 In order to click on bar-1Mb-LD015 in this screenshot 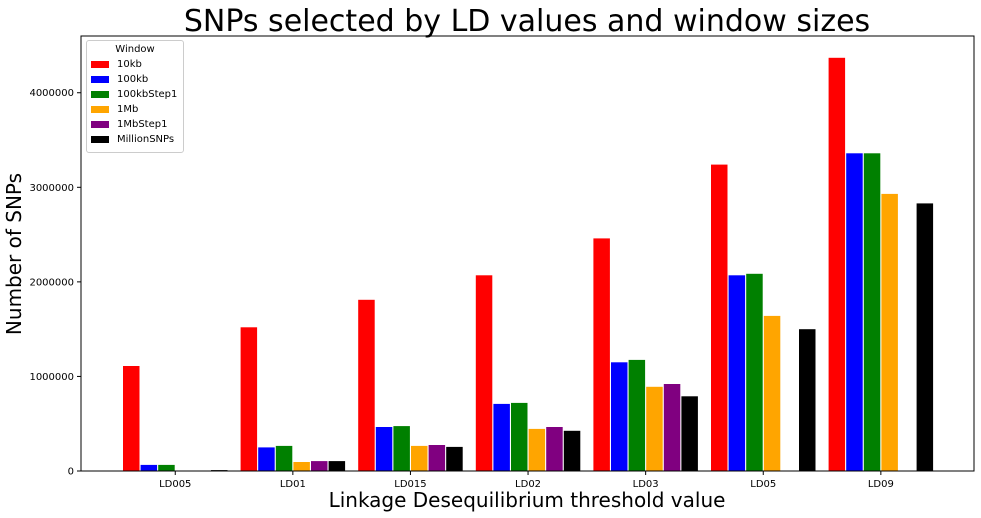, I will do `click(419, 458)`.